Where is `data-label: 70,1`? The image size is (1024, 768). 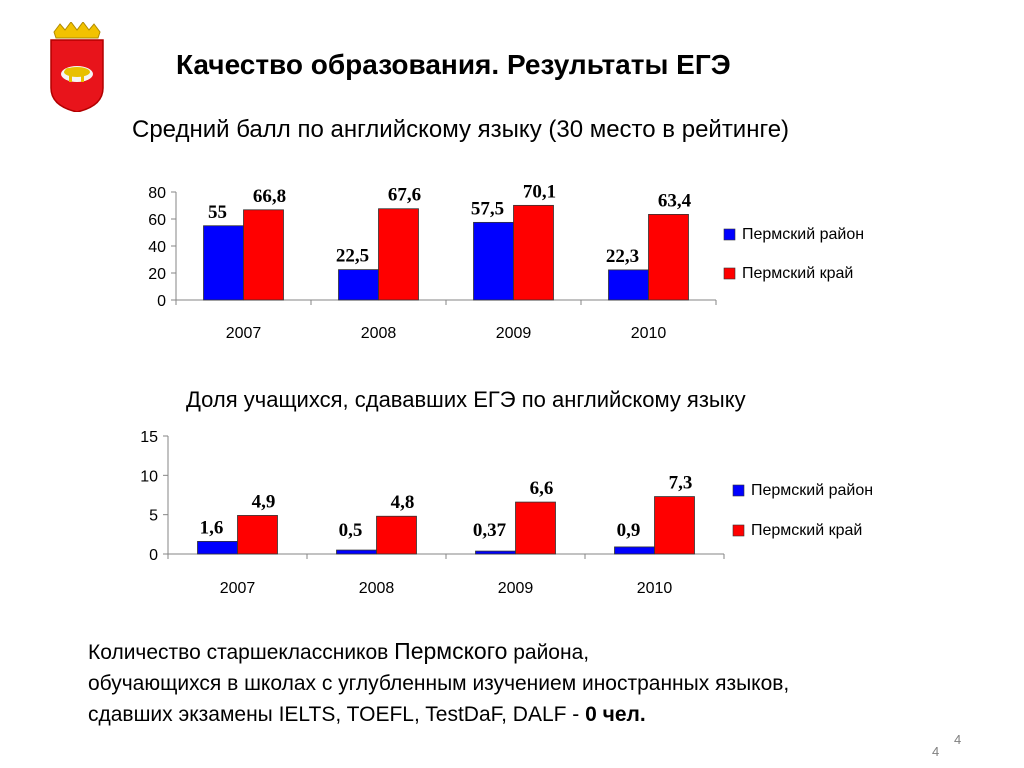 data-label: 70,1 is located at coordinates (539, 191).